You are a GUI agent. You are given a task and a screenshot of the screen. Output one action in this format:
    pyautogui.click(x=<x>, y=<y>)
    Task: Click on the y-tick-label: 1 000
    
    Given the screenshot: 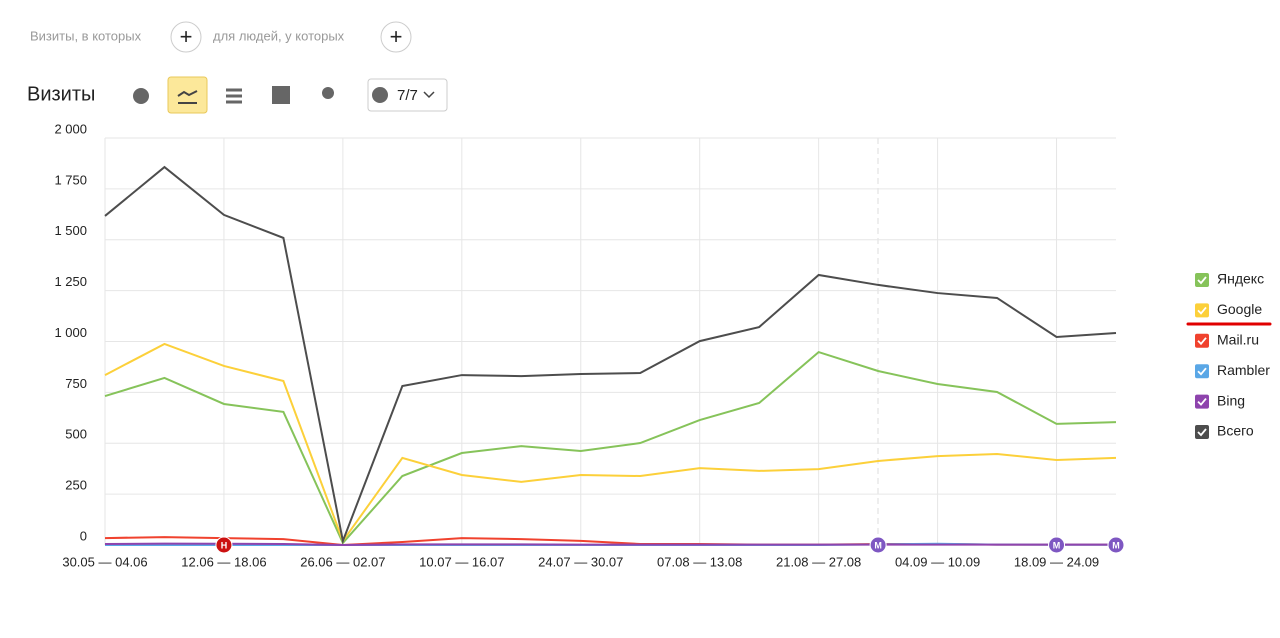 What is the action you would take?
    pyautogui.click(x=70, y=332)
    